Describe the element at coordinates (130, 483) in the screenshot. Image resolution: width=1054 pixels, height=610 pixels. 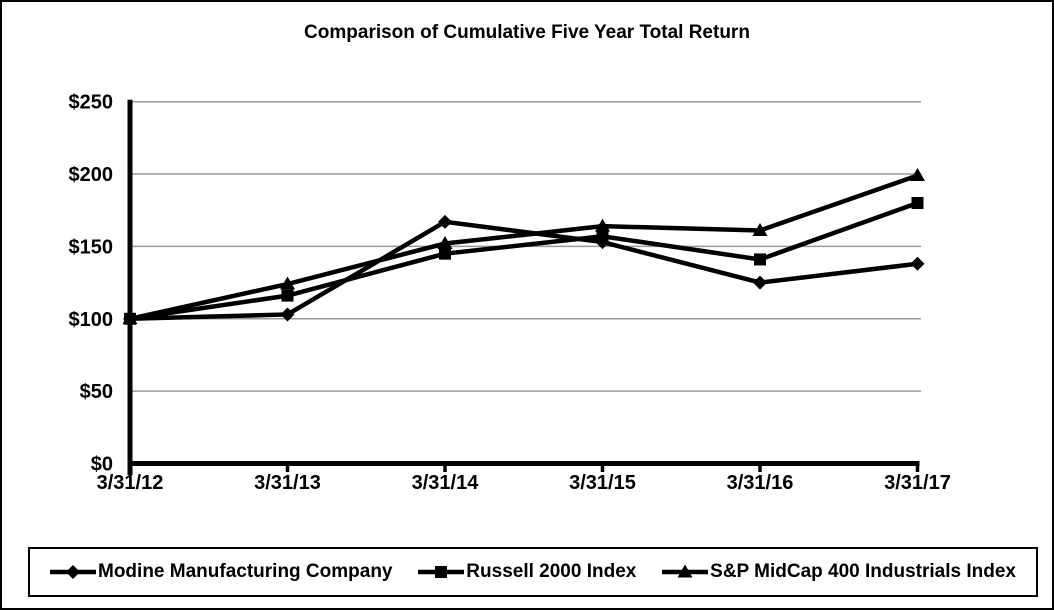
I see `x-tick-label: 3/31/12` at that location.